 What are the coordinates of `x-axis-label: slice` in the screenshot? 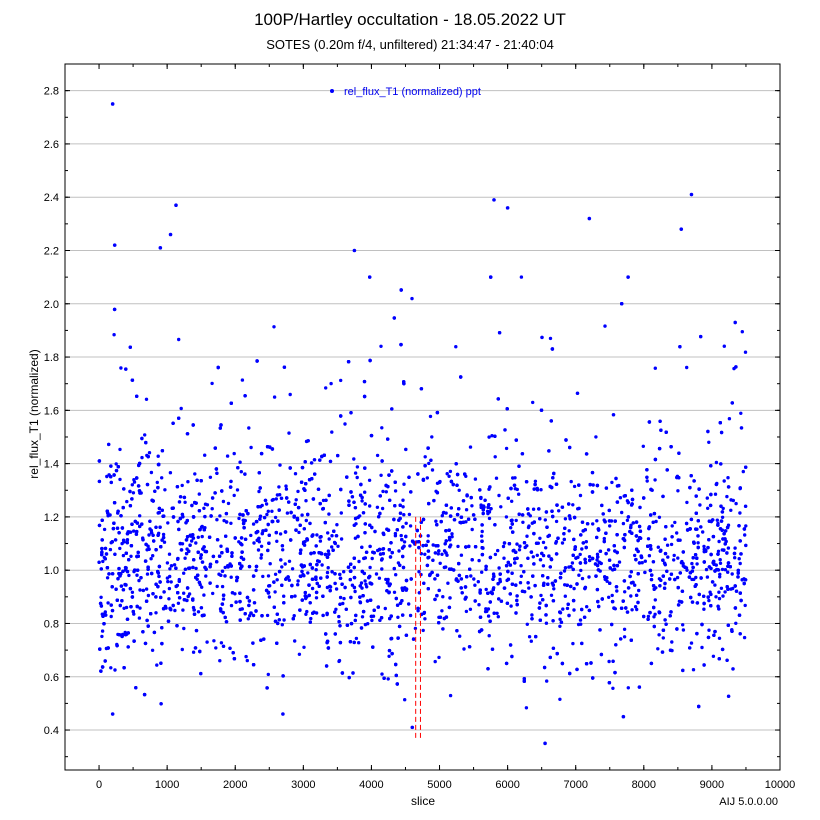 It's located at (423, 801).